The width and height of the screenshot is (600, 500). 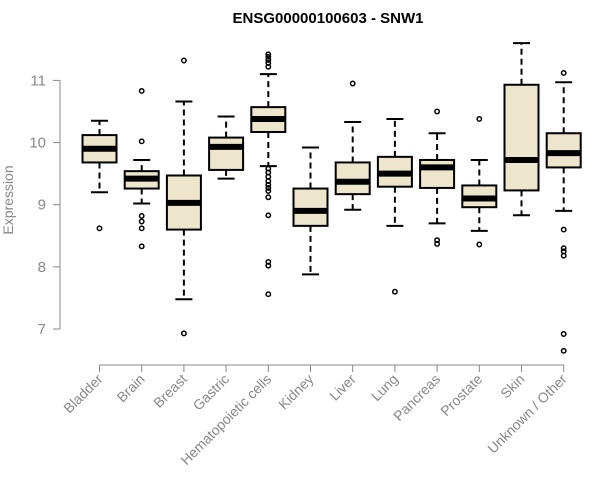 What do you see at coordinates (170, 391) in the screenshot?
I see `x-tick-label: Breast` at bounding box center [170, 391].